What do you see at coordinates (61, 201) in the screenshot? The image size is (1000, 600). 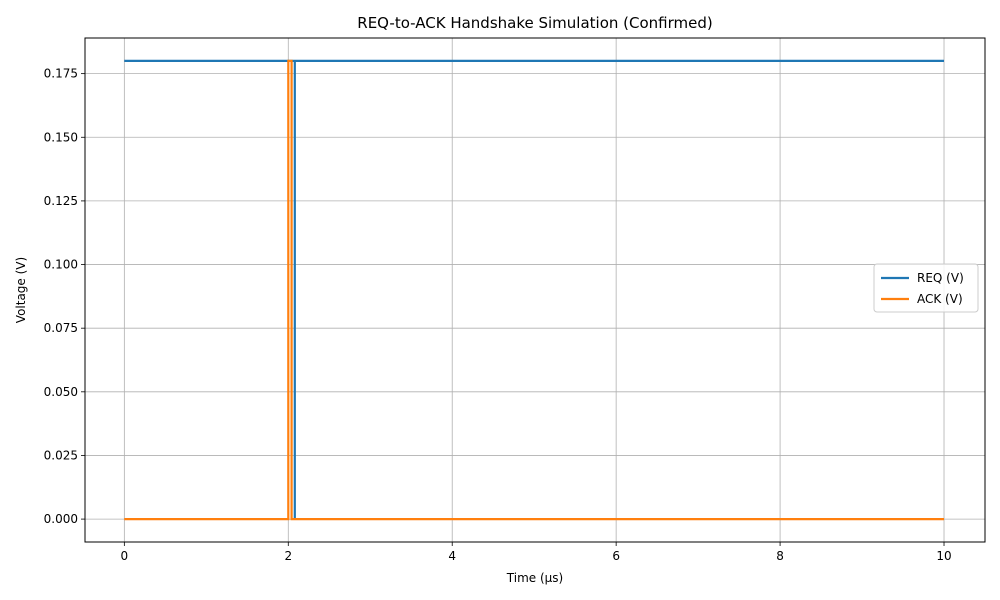 I see `y-tick-label: 0.125` at bounding box center [61, 201].